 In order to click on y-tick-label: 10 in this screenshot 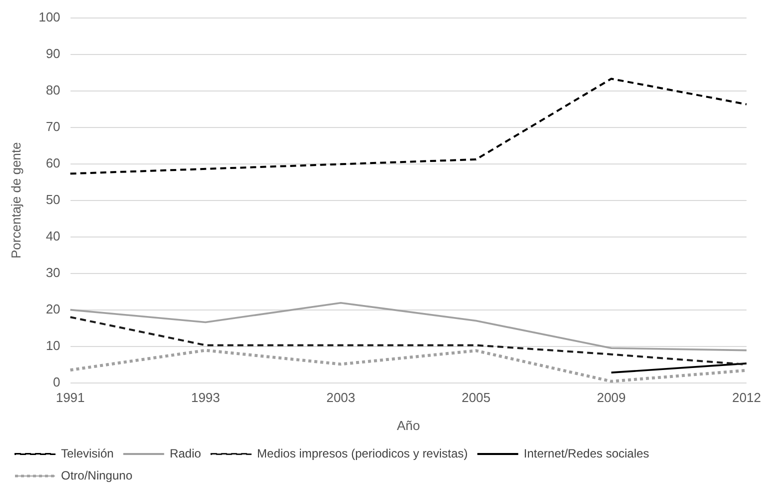, I will do `click(53, 345)`.